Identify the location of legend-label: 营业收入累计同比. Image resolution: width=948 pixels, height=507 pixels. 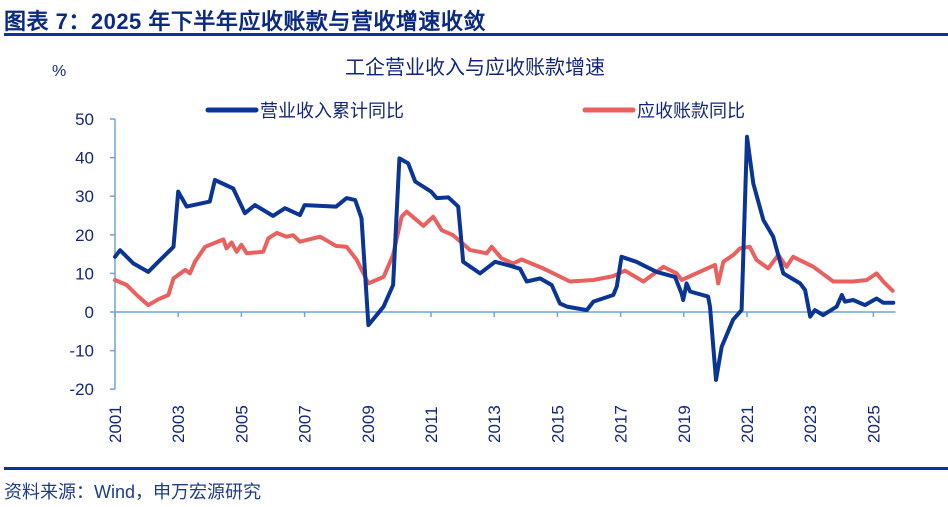
(332, 111).